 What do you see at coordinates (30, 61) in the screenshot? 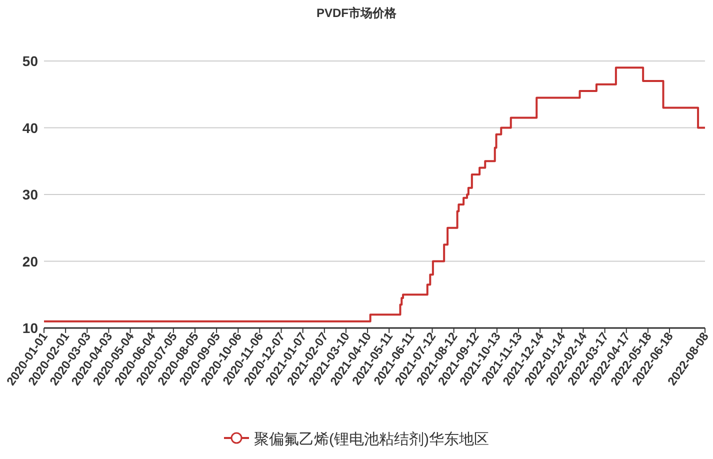
I see `y-tick-label: 50` at bounding box center [30, 61].